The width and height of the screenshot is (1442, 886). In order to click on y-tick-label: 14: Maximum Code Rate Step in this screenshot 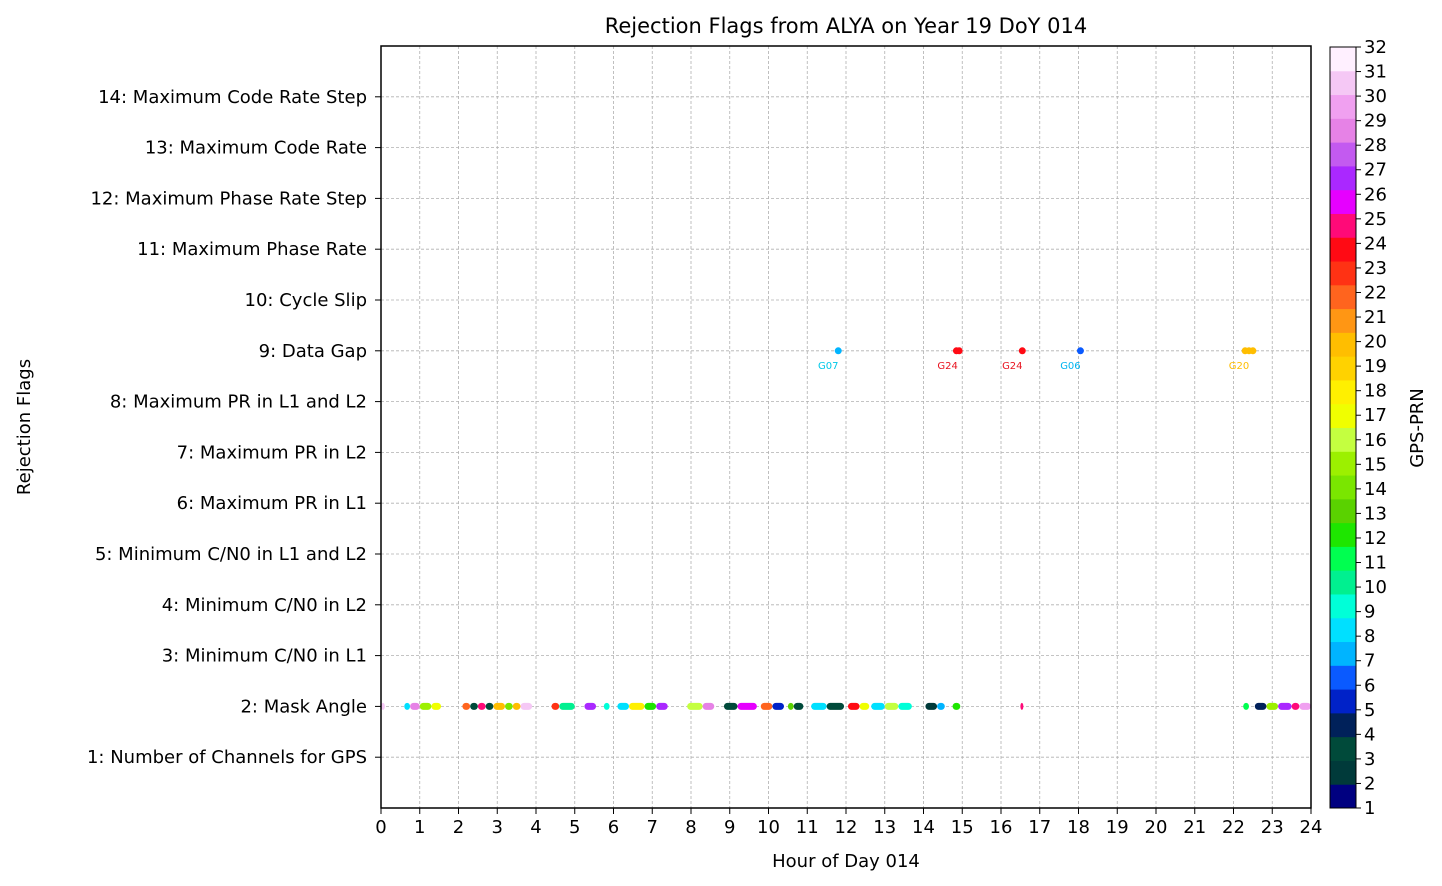, I will do `click(232, 97)`.